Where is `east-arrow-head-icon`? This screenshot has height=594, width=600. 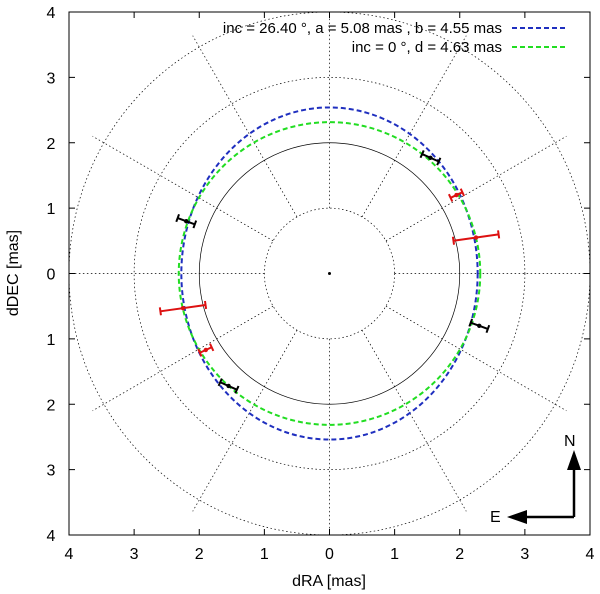
east-arrow-head-icon is located at coordinates (517, 517).